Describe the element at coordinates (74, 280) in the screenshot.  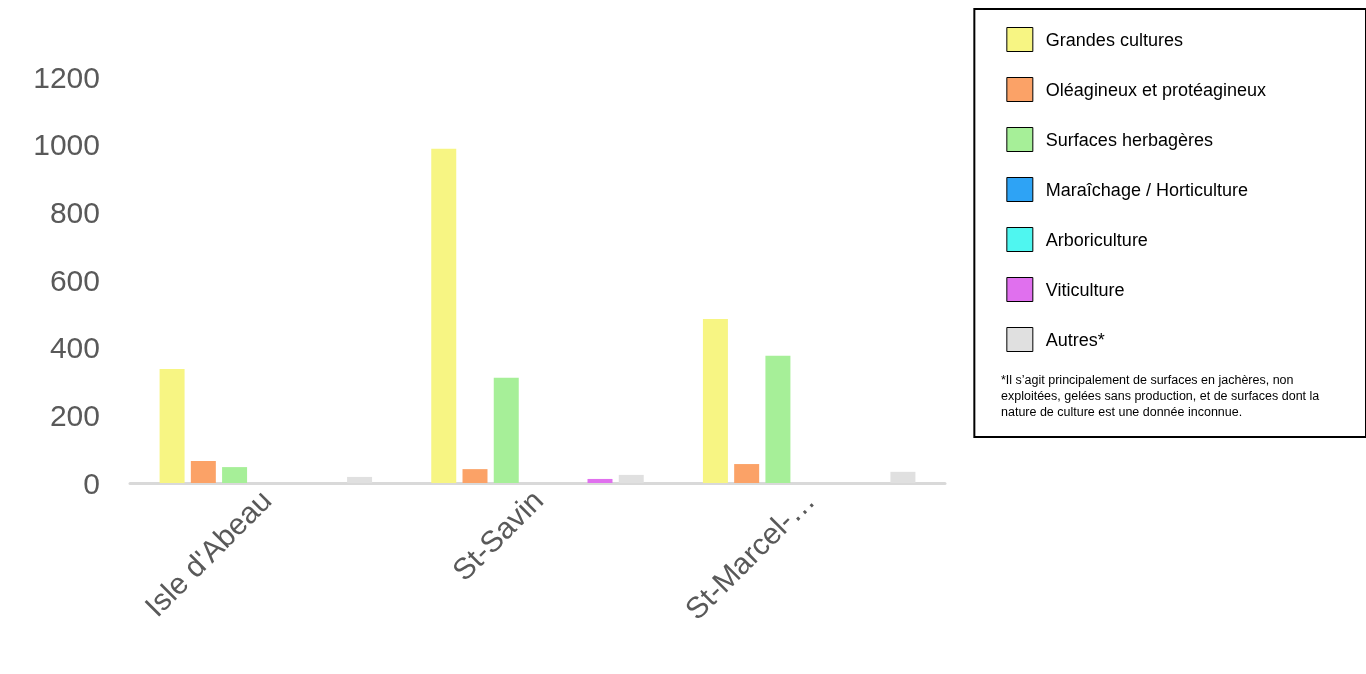
I see `y-tick-label: 600` at that location.